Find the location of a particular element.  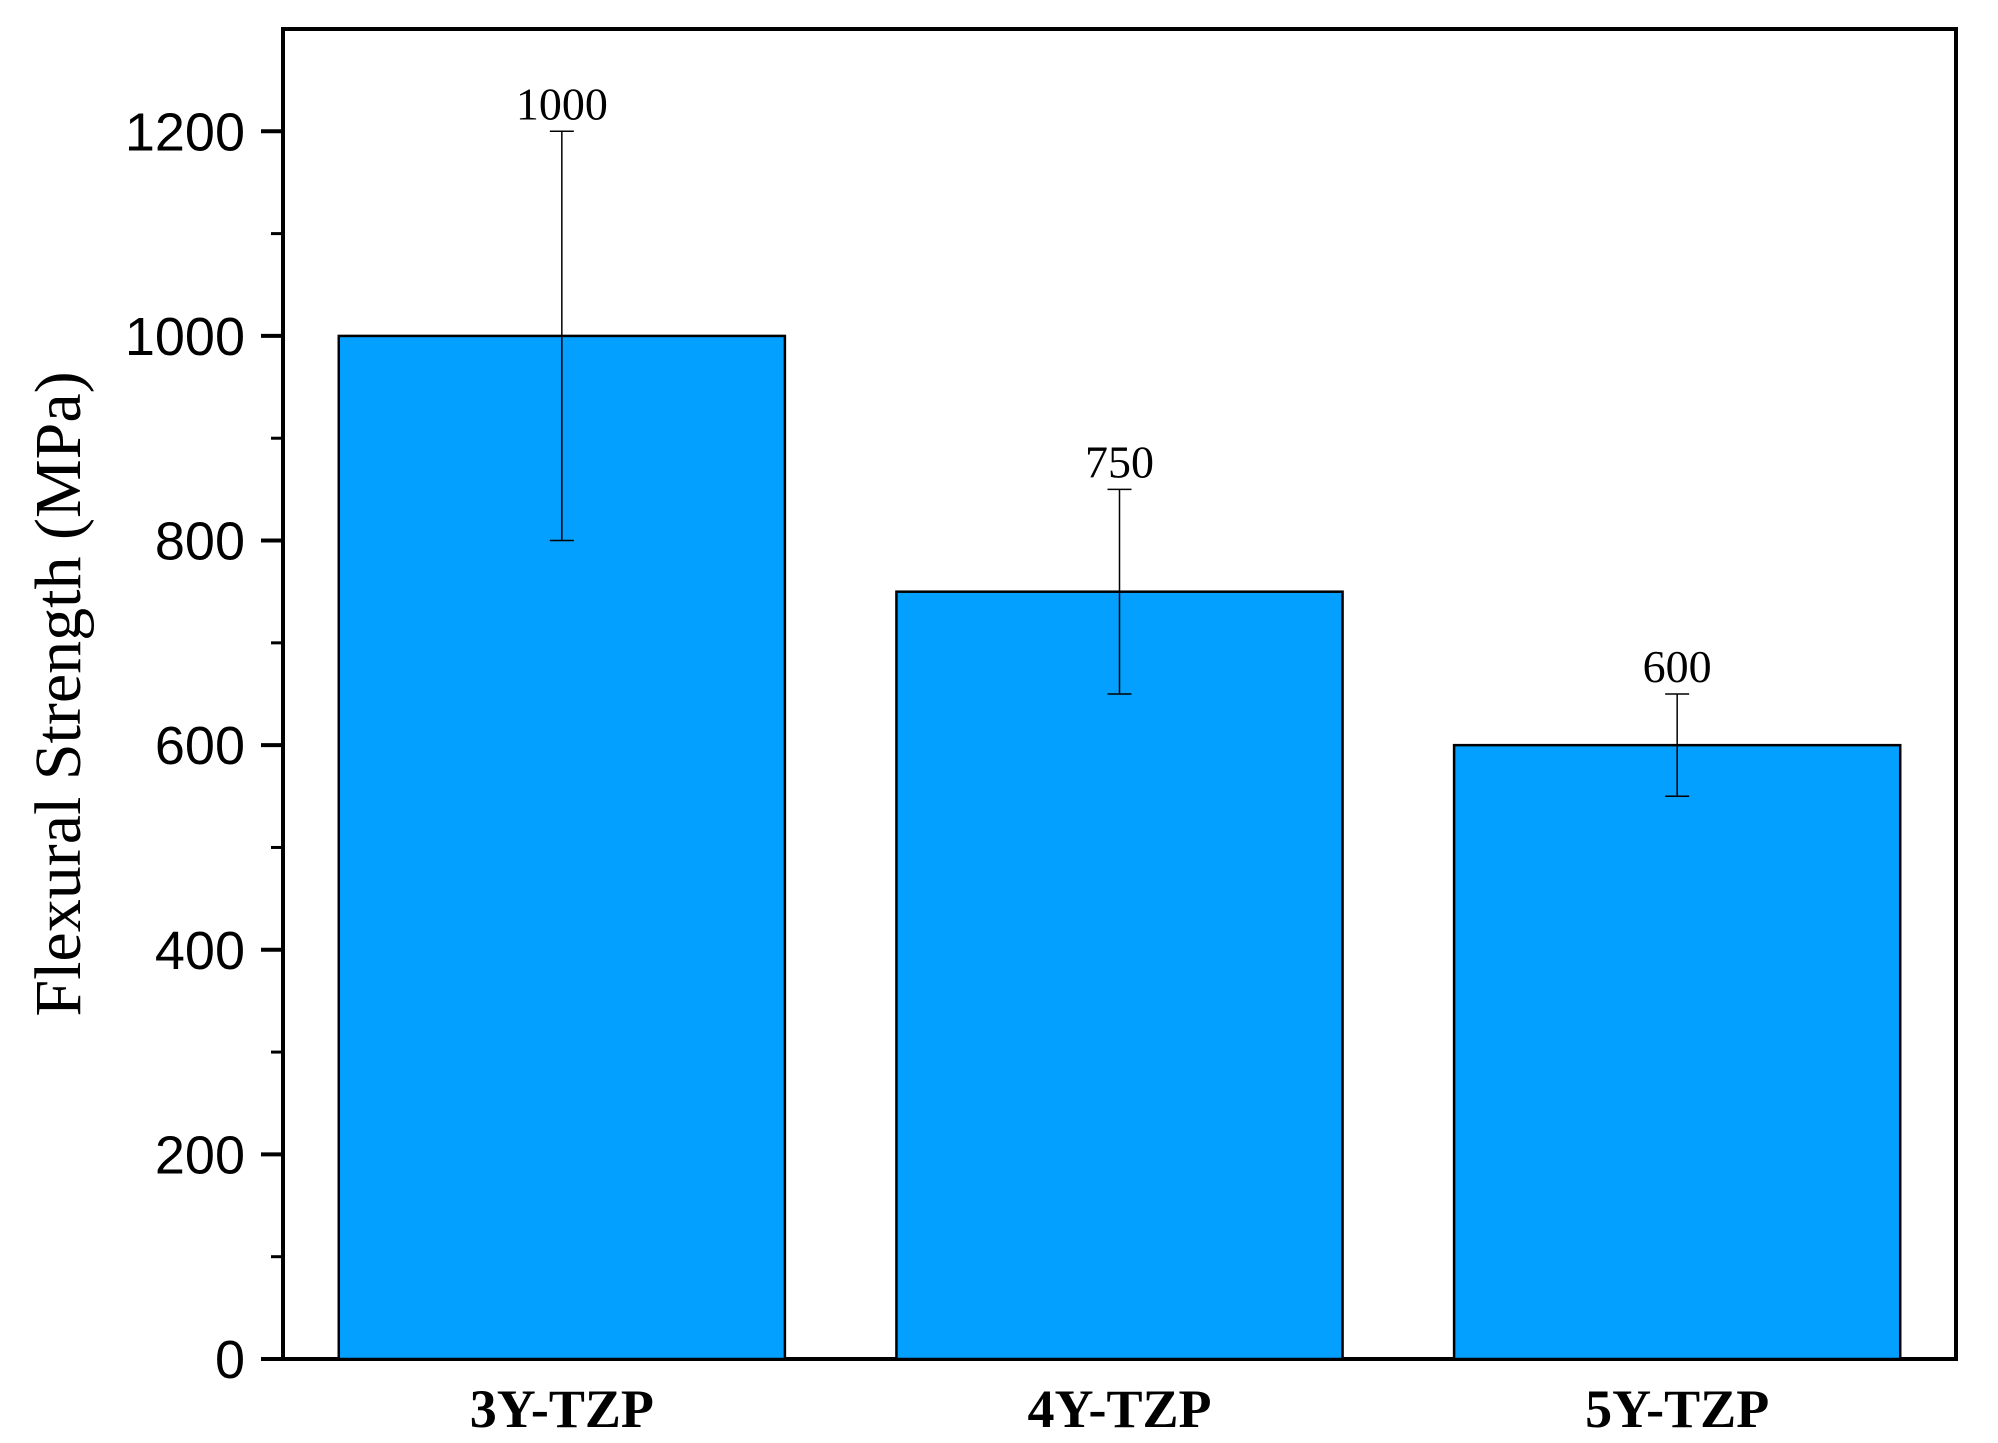

y-axis-title: Flexural Strength (MPa) is located at coordinates (58, 693).